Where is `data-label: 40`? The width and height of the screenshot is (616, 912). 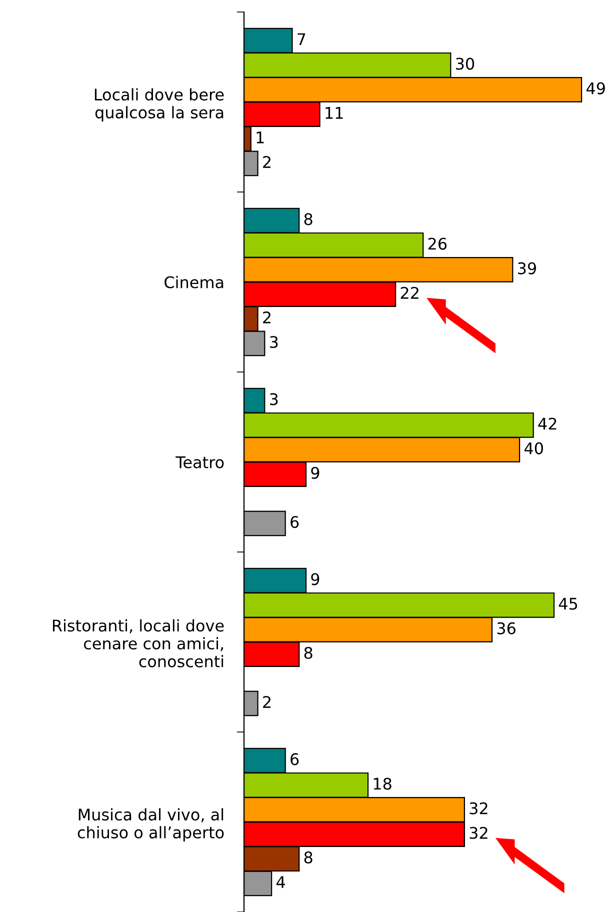 data-label: 40 is located at coordinates (533, 448).